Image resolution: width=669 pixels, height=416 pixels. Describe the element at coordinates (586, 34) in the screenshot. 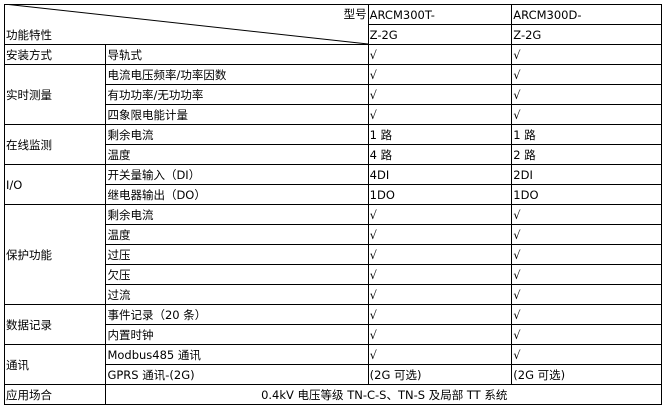

I see `model-2-line2: Z-2G` at that location.